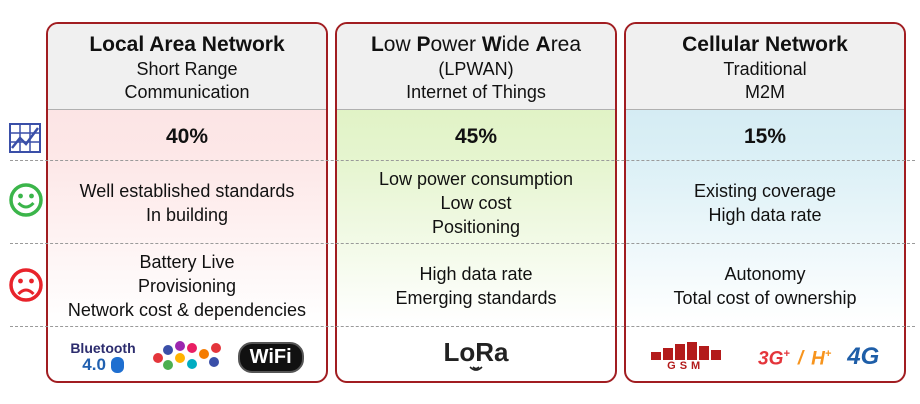  Describe the element at coordinates (187, 310) in the screenshot. I see `lan-con-item: Network cost & dependencies` at that location.